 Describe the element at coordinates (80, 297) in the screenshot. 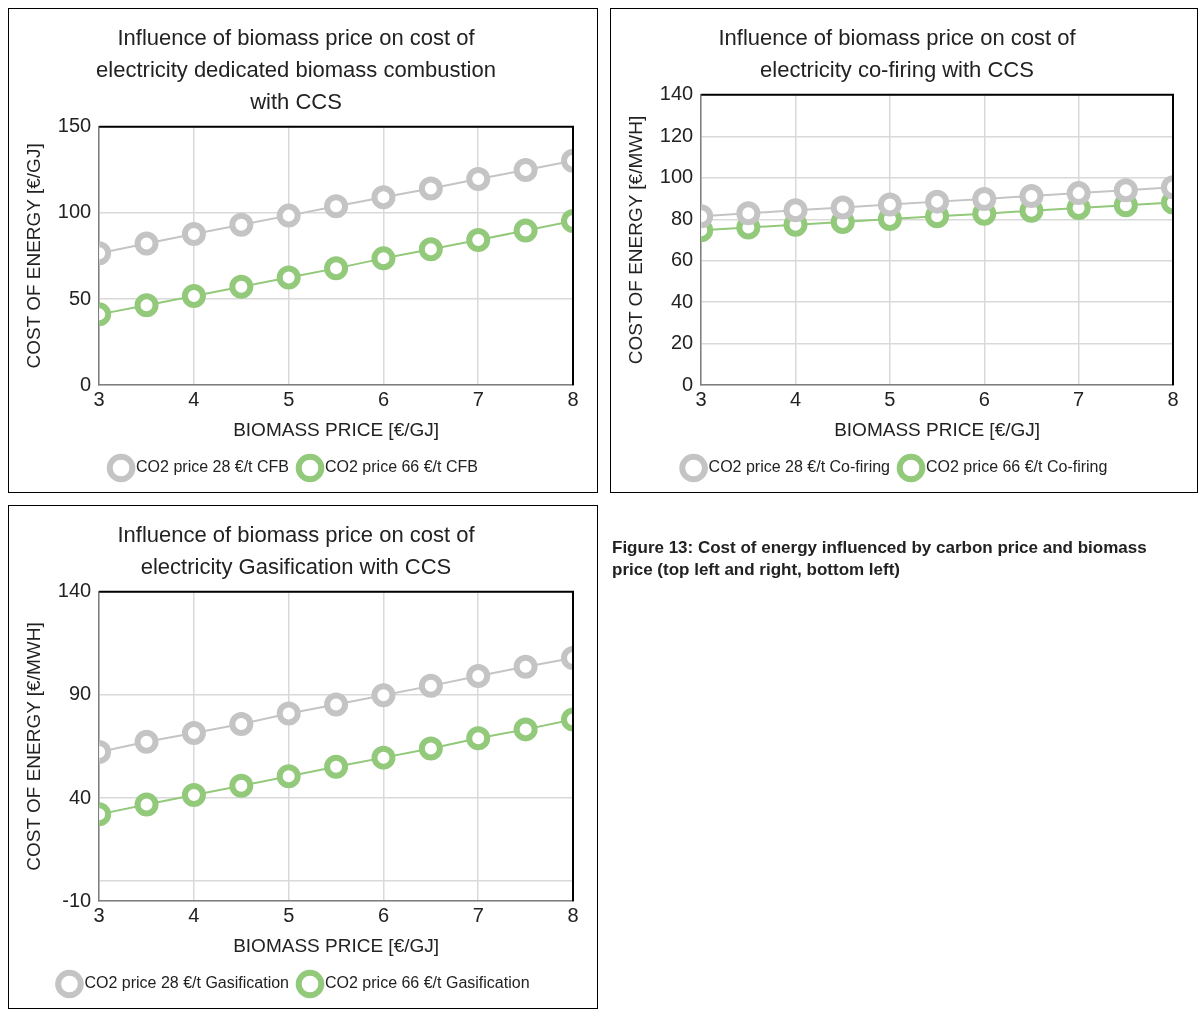

I see `y-tick-label: 50` at that location.